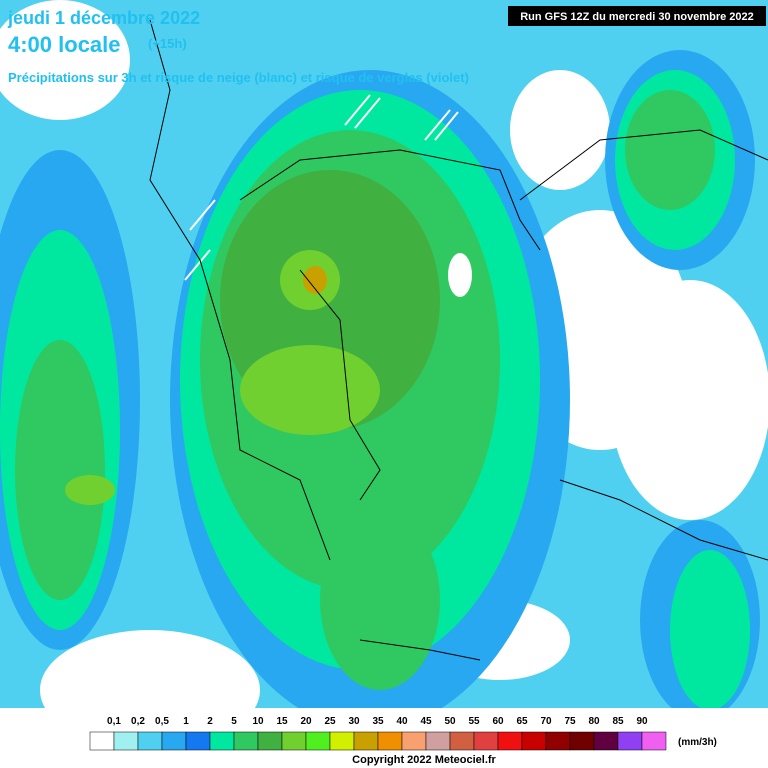 The height and width of the screenshot is (768, 768). I want to click on legend-label: 70, so click(546, 721).